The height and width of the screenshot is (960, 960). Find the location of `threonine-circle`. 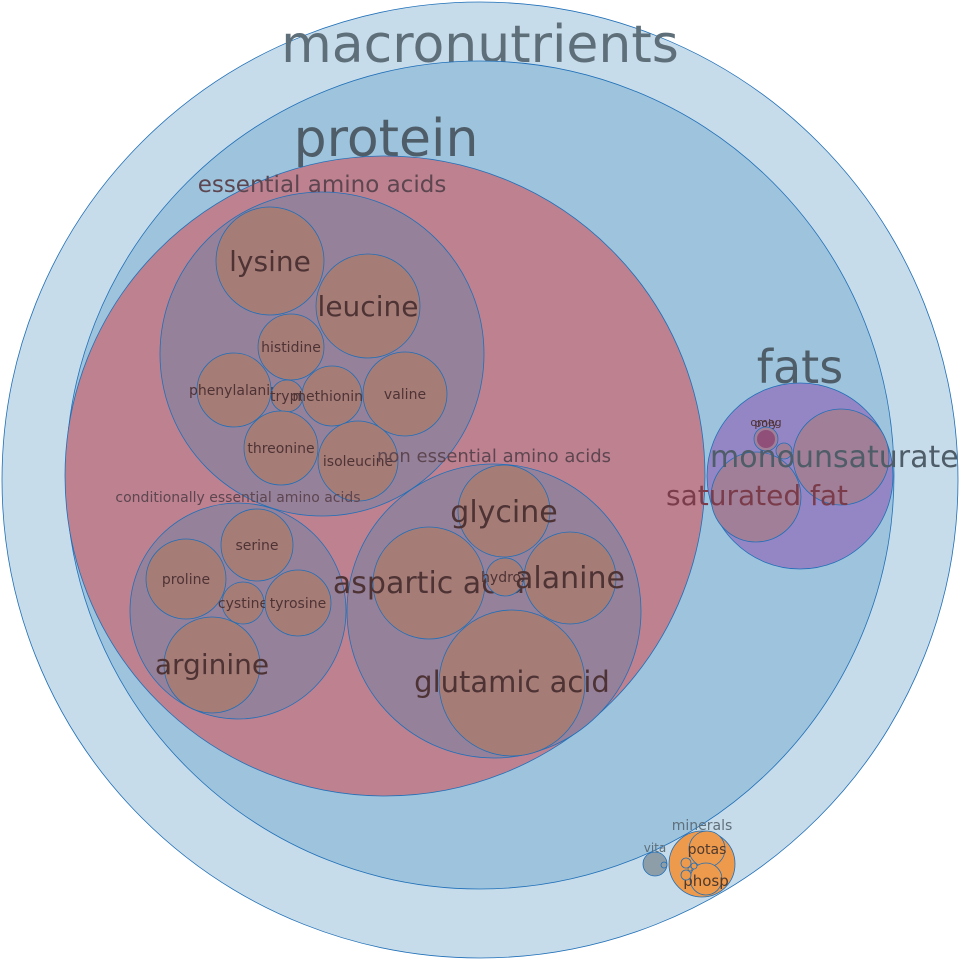

threonine-circle is located at coordinates (281, 448).